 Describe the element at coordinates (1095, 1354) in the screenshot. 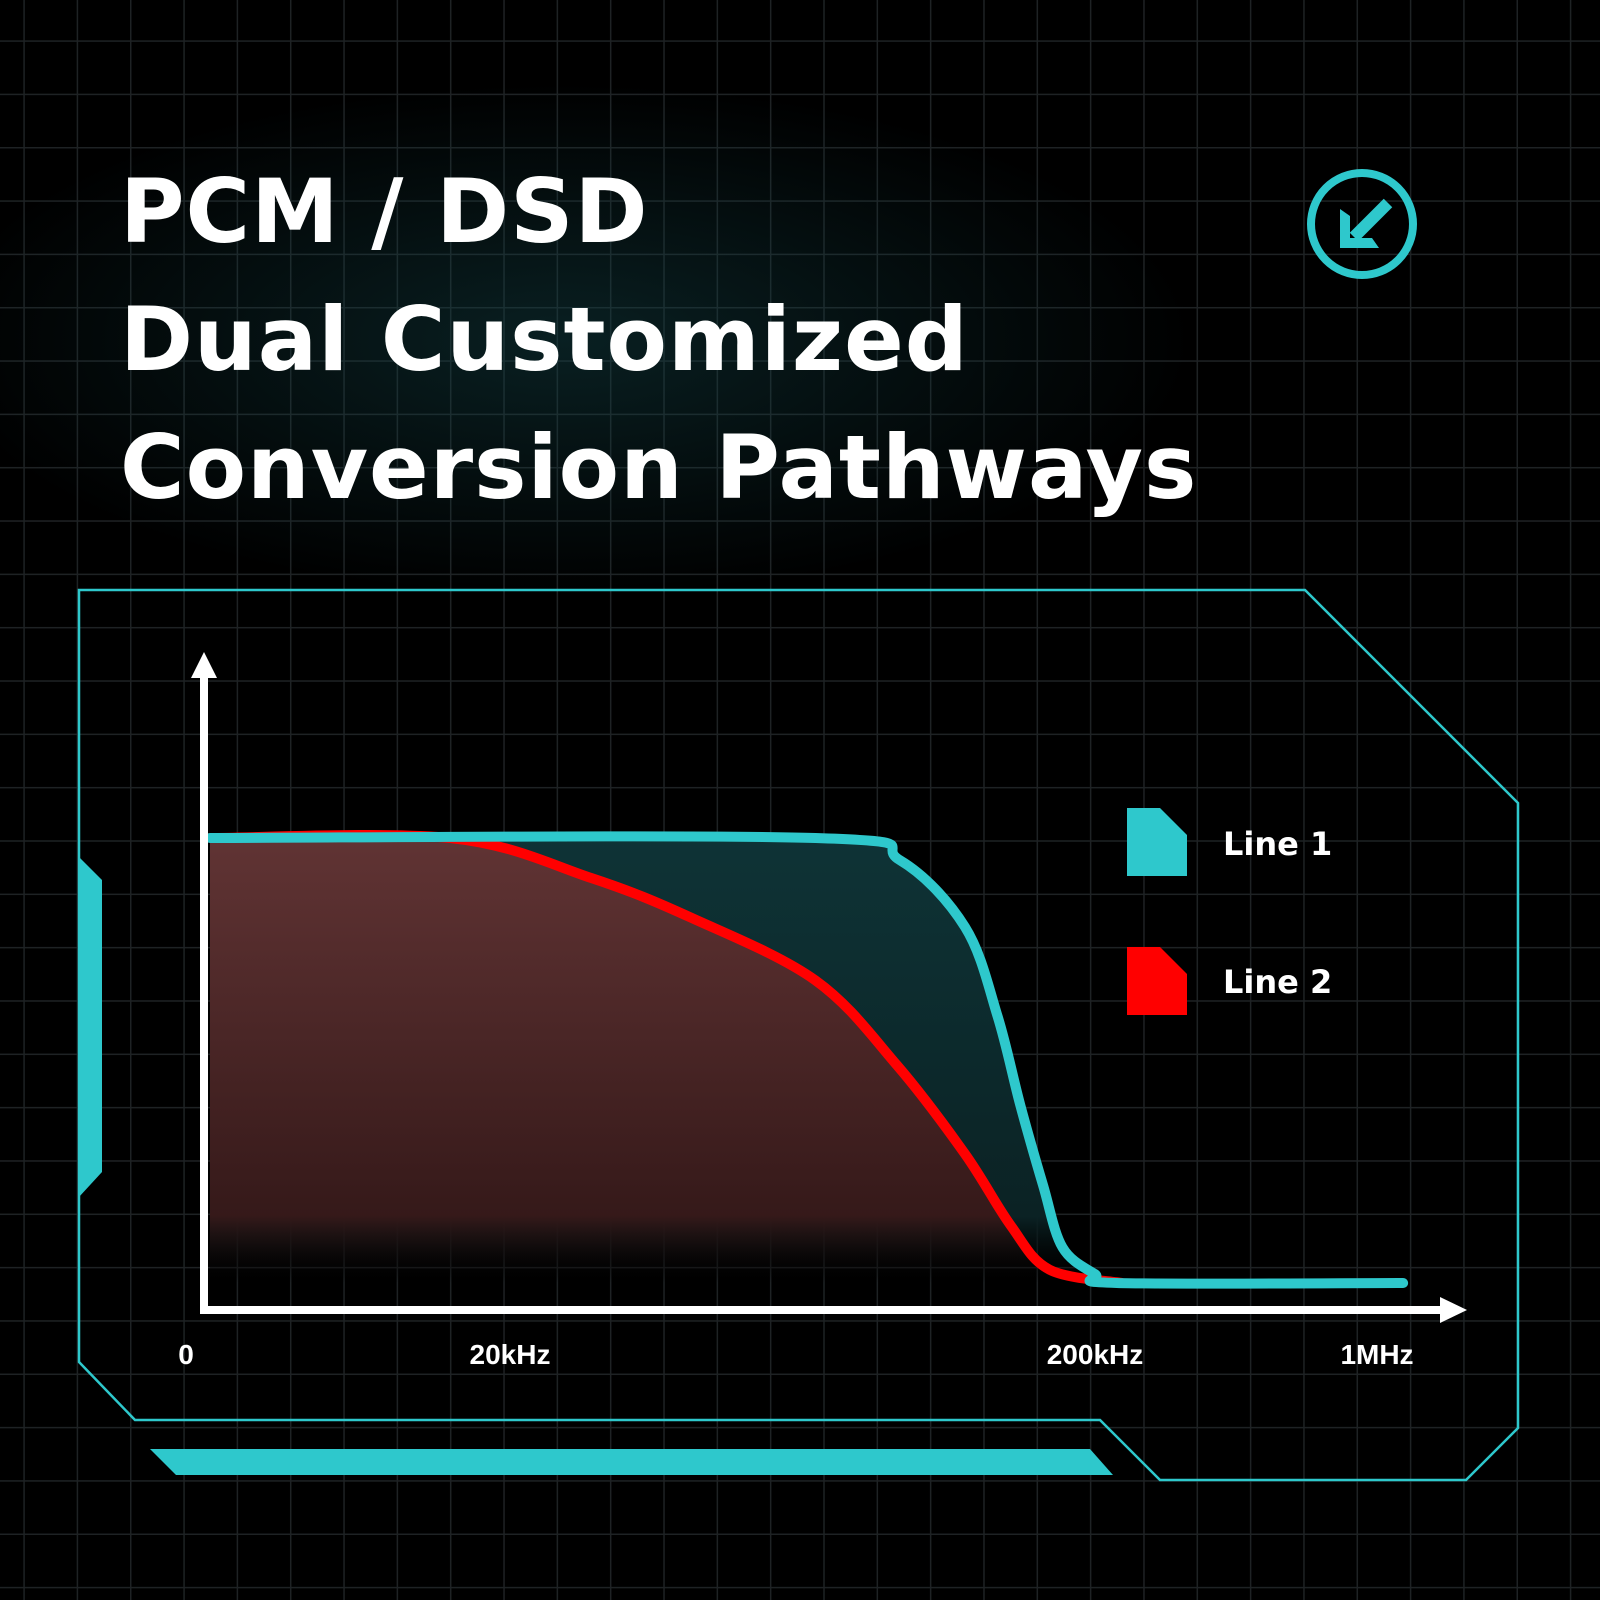

I see `x-tick-label: 200kHz` at that location.